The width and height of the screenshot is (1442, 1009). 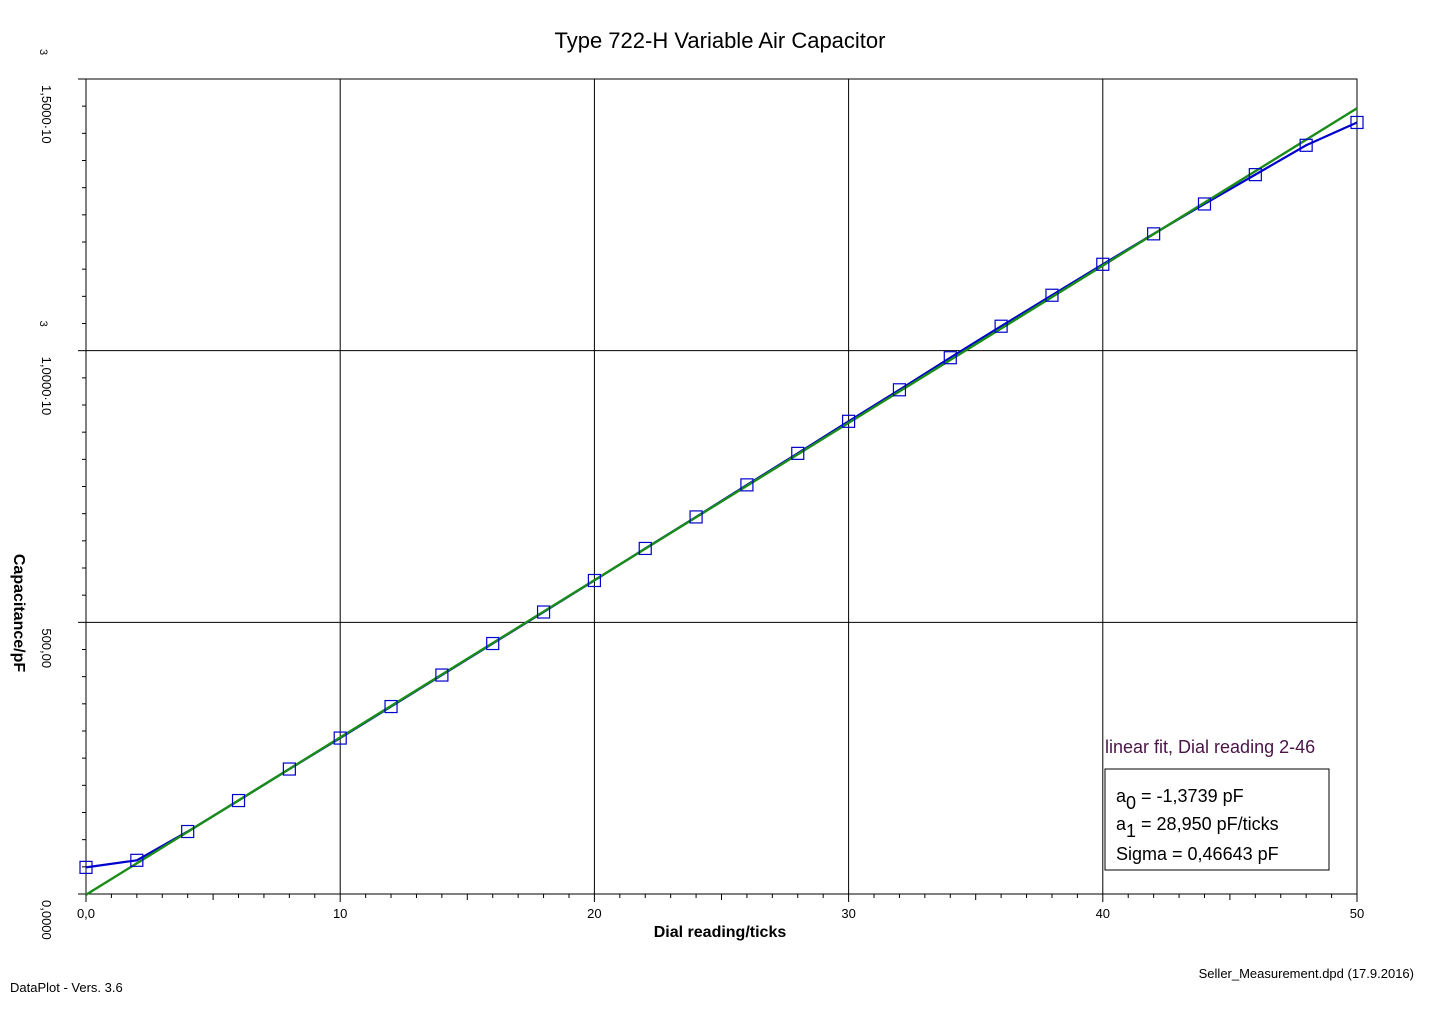 I want to click on fit-a0-value: = -1,3739 pF, so click(x=1190, y=796).